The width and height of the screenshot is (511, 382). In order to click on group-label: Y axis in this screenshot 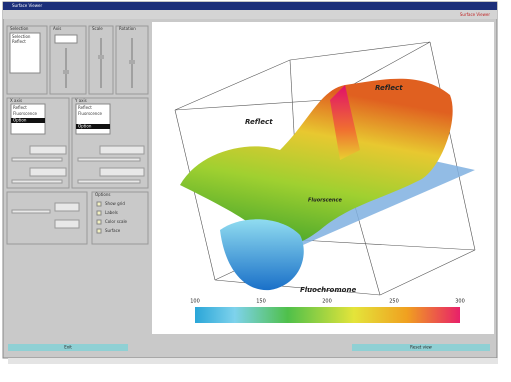, I will do `click(80, 100)`.